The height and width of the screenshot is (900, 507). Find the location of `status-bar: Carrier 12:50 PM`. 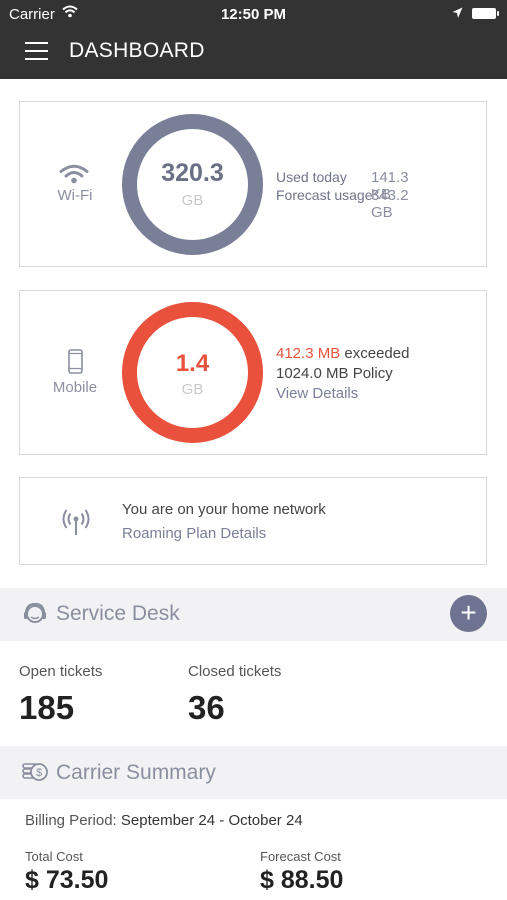

status-bar: Carrier 12:50 PM is located at coordinates (253, 14).